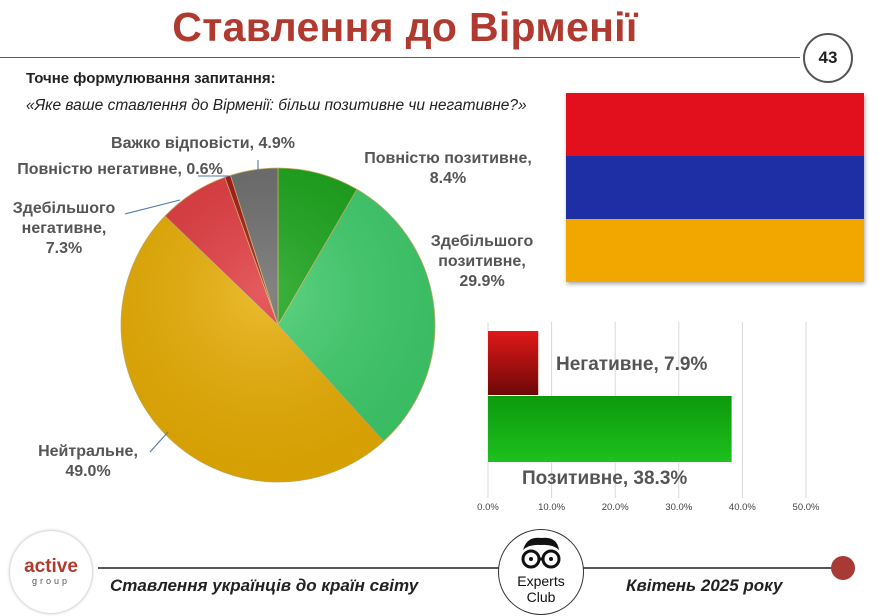 This screenshot has height=616, width=890. I want to click on pie-slice-label: Повністю позитивне, 8.4%, so click(448, 168).